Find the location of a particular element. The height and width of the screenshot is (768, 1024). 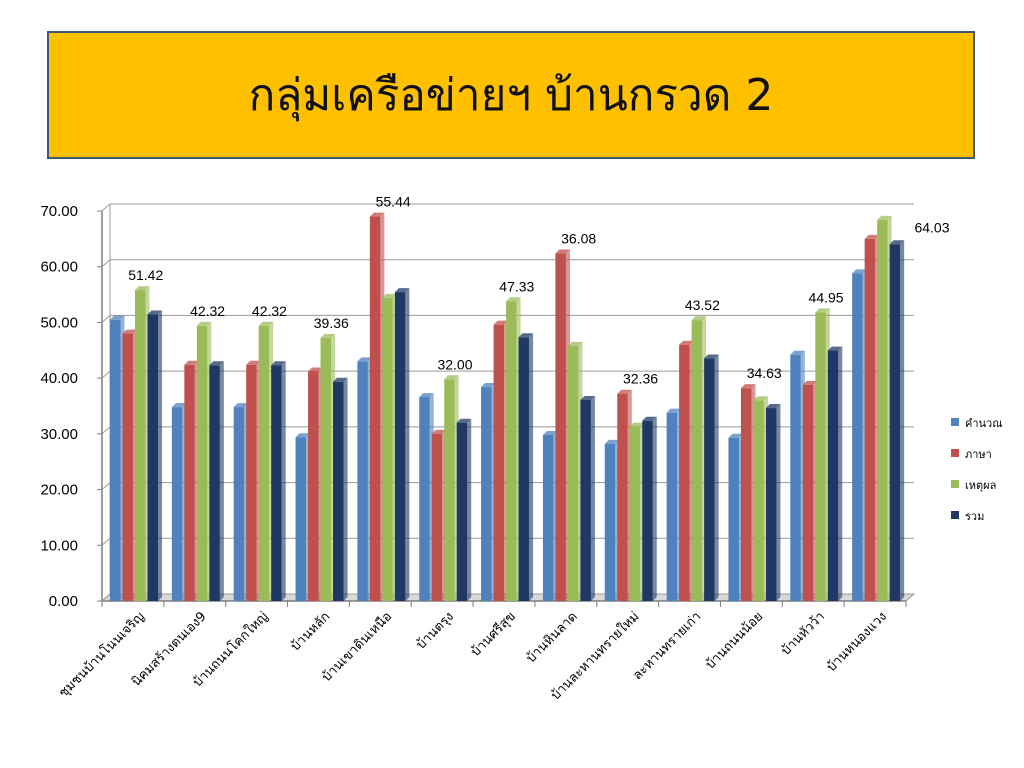

x-category-label: บ้านตรุง is located at coordinates (435, 630).